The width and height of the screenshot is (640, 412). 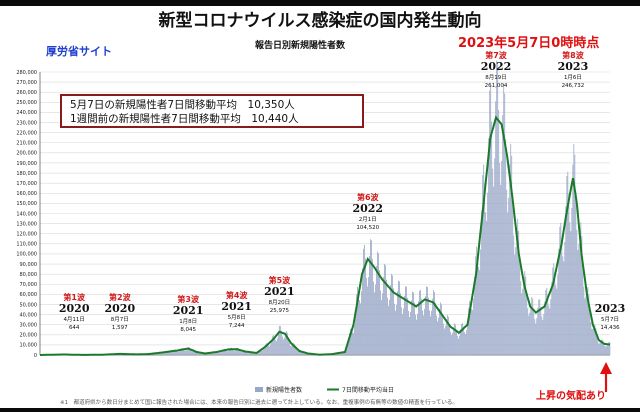 I want to click on wave-label: 第2波, so click(x=120, y=297).